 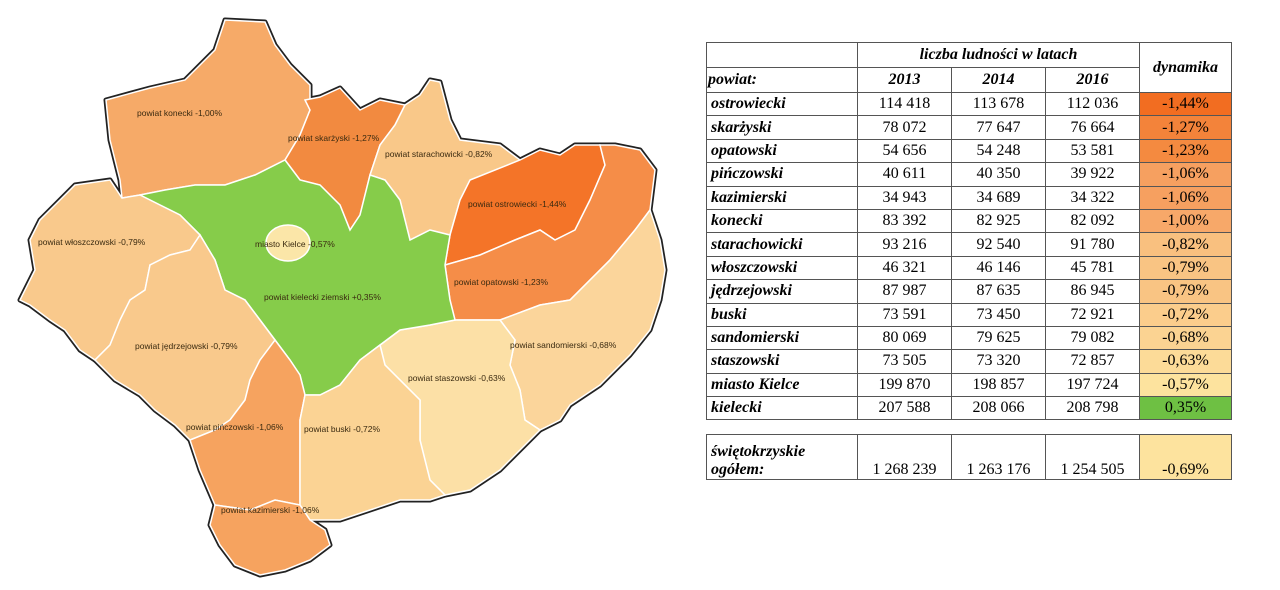 What do you see at coordinates (904, 457) in the screenshot?
I see `total-population-cell: 1 268 239` at bounding box center [904, 457].